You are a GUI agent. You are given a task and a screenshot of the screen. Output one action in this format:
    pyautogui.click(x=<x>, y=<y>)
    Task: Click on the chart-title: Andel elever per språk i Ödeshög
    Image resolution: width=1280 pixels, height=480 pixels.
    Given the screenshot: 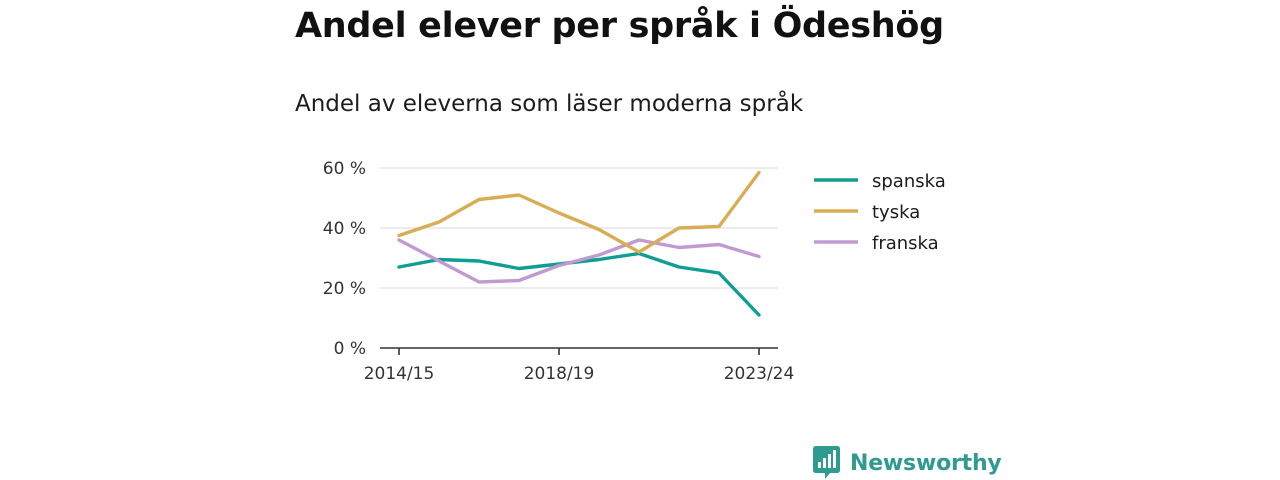 What is the action you would take?
    pyautogui.click(x=619, y=26)
    